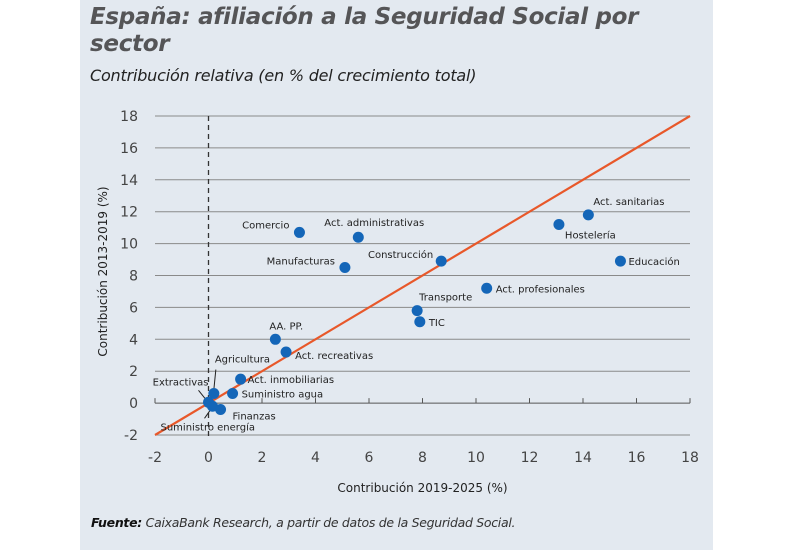  Describe the element at coordinates (301, 262) in the screenshot. I see `point-label: Manufacturas` at that location.